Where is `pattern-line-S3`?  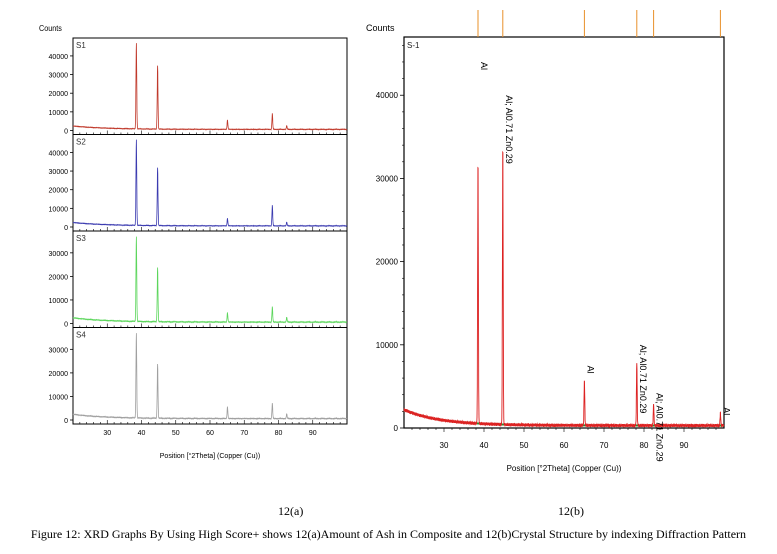 pattern-line-S3 is located at coordinates (210, 280).